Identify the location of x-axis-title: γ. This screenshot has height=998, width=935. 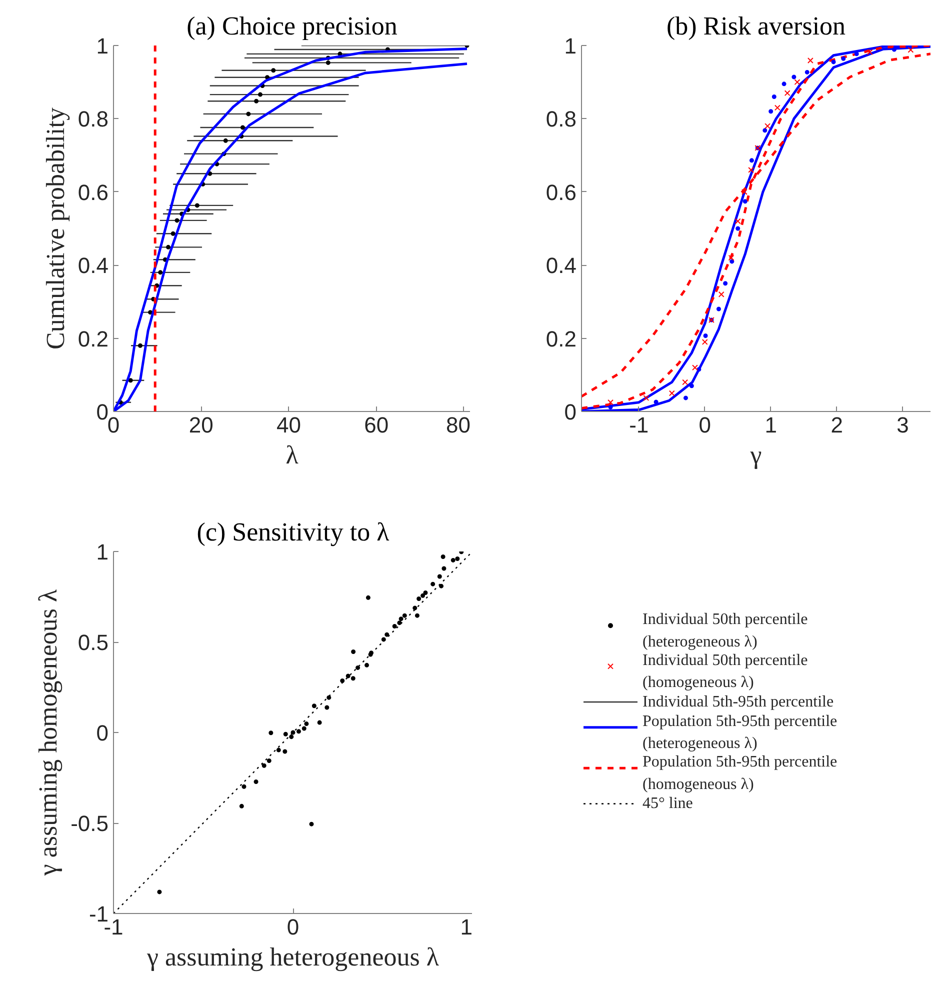
(755, 455).